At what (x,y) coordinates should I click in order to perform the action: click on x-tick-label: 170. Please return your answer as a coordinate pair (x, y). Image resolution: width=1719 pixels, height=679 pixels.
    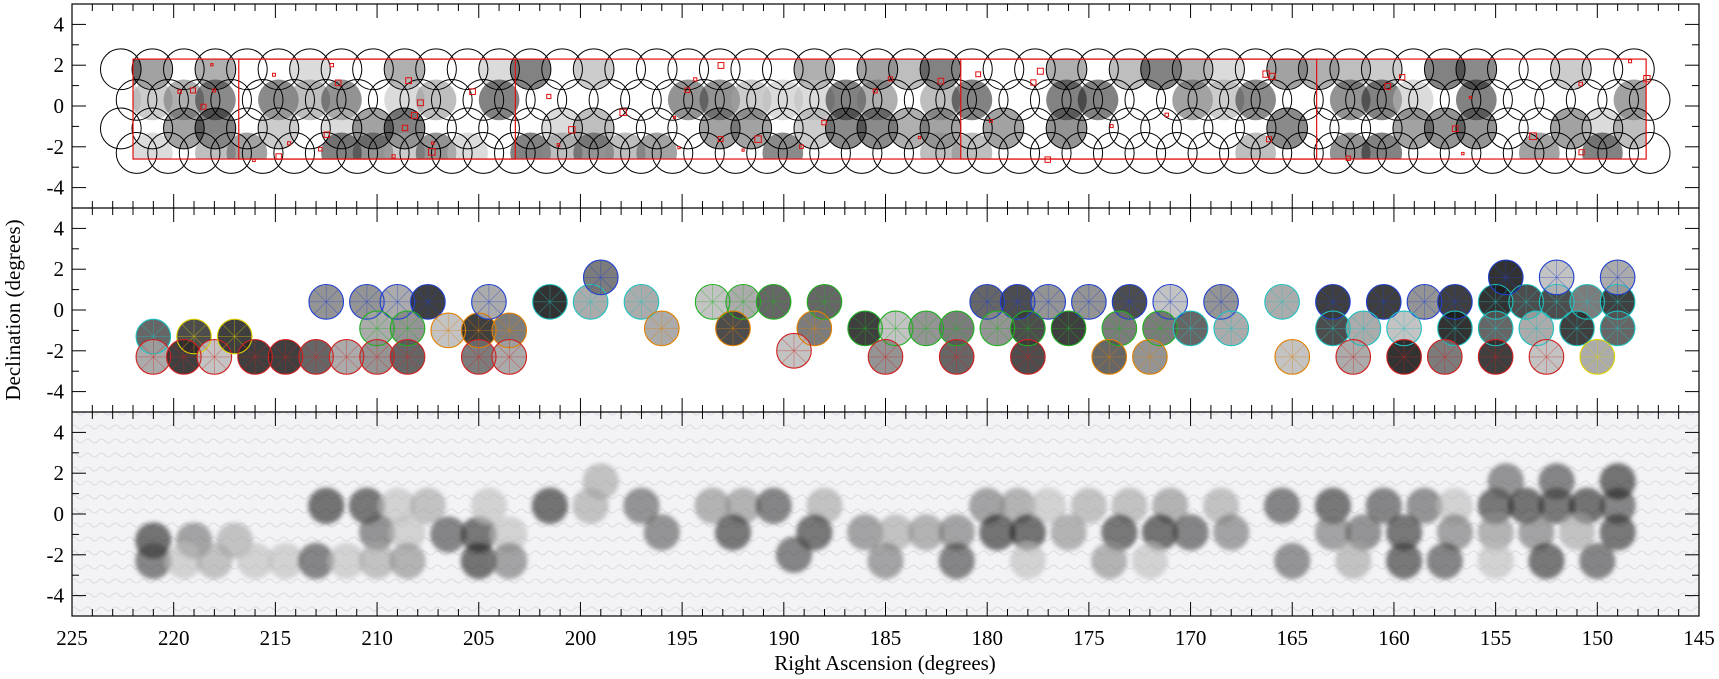
    Looking at the image, I should click on (1191, 638).